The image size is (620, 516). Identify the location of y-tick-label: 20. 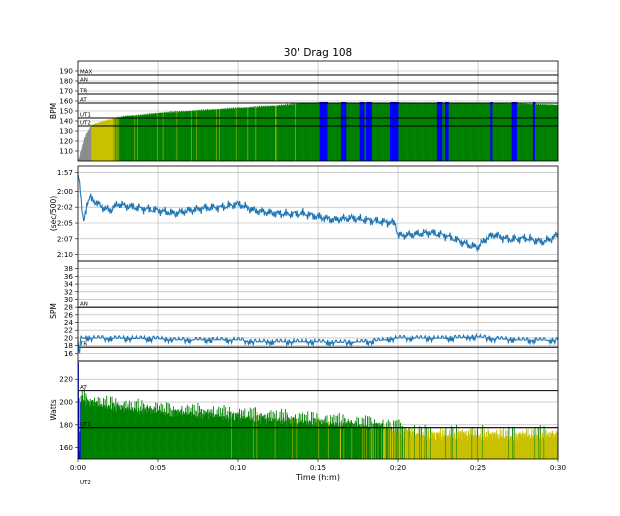
(69, 337).